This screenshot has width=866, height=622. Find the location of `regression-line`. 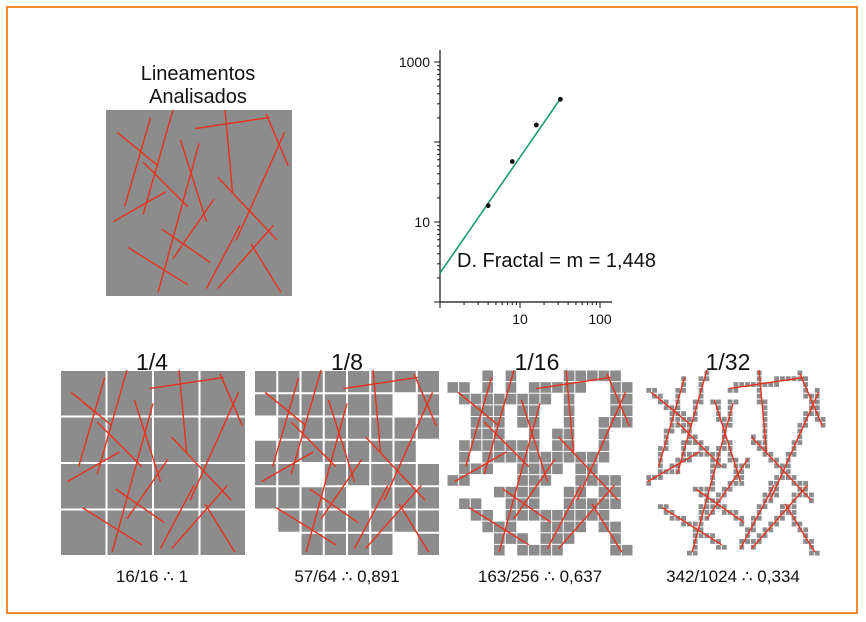

regression-line is located at coordinates (500, 186).